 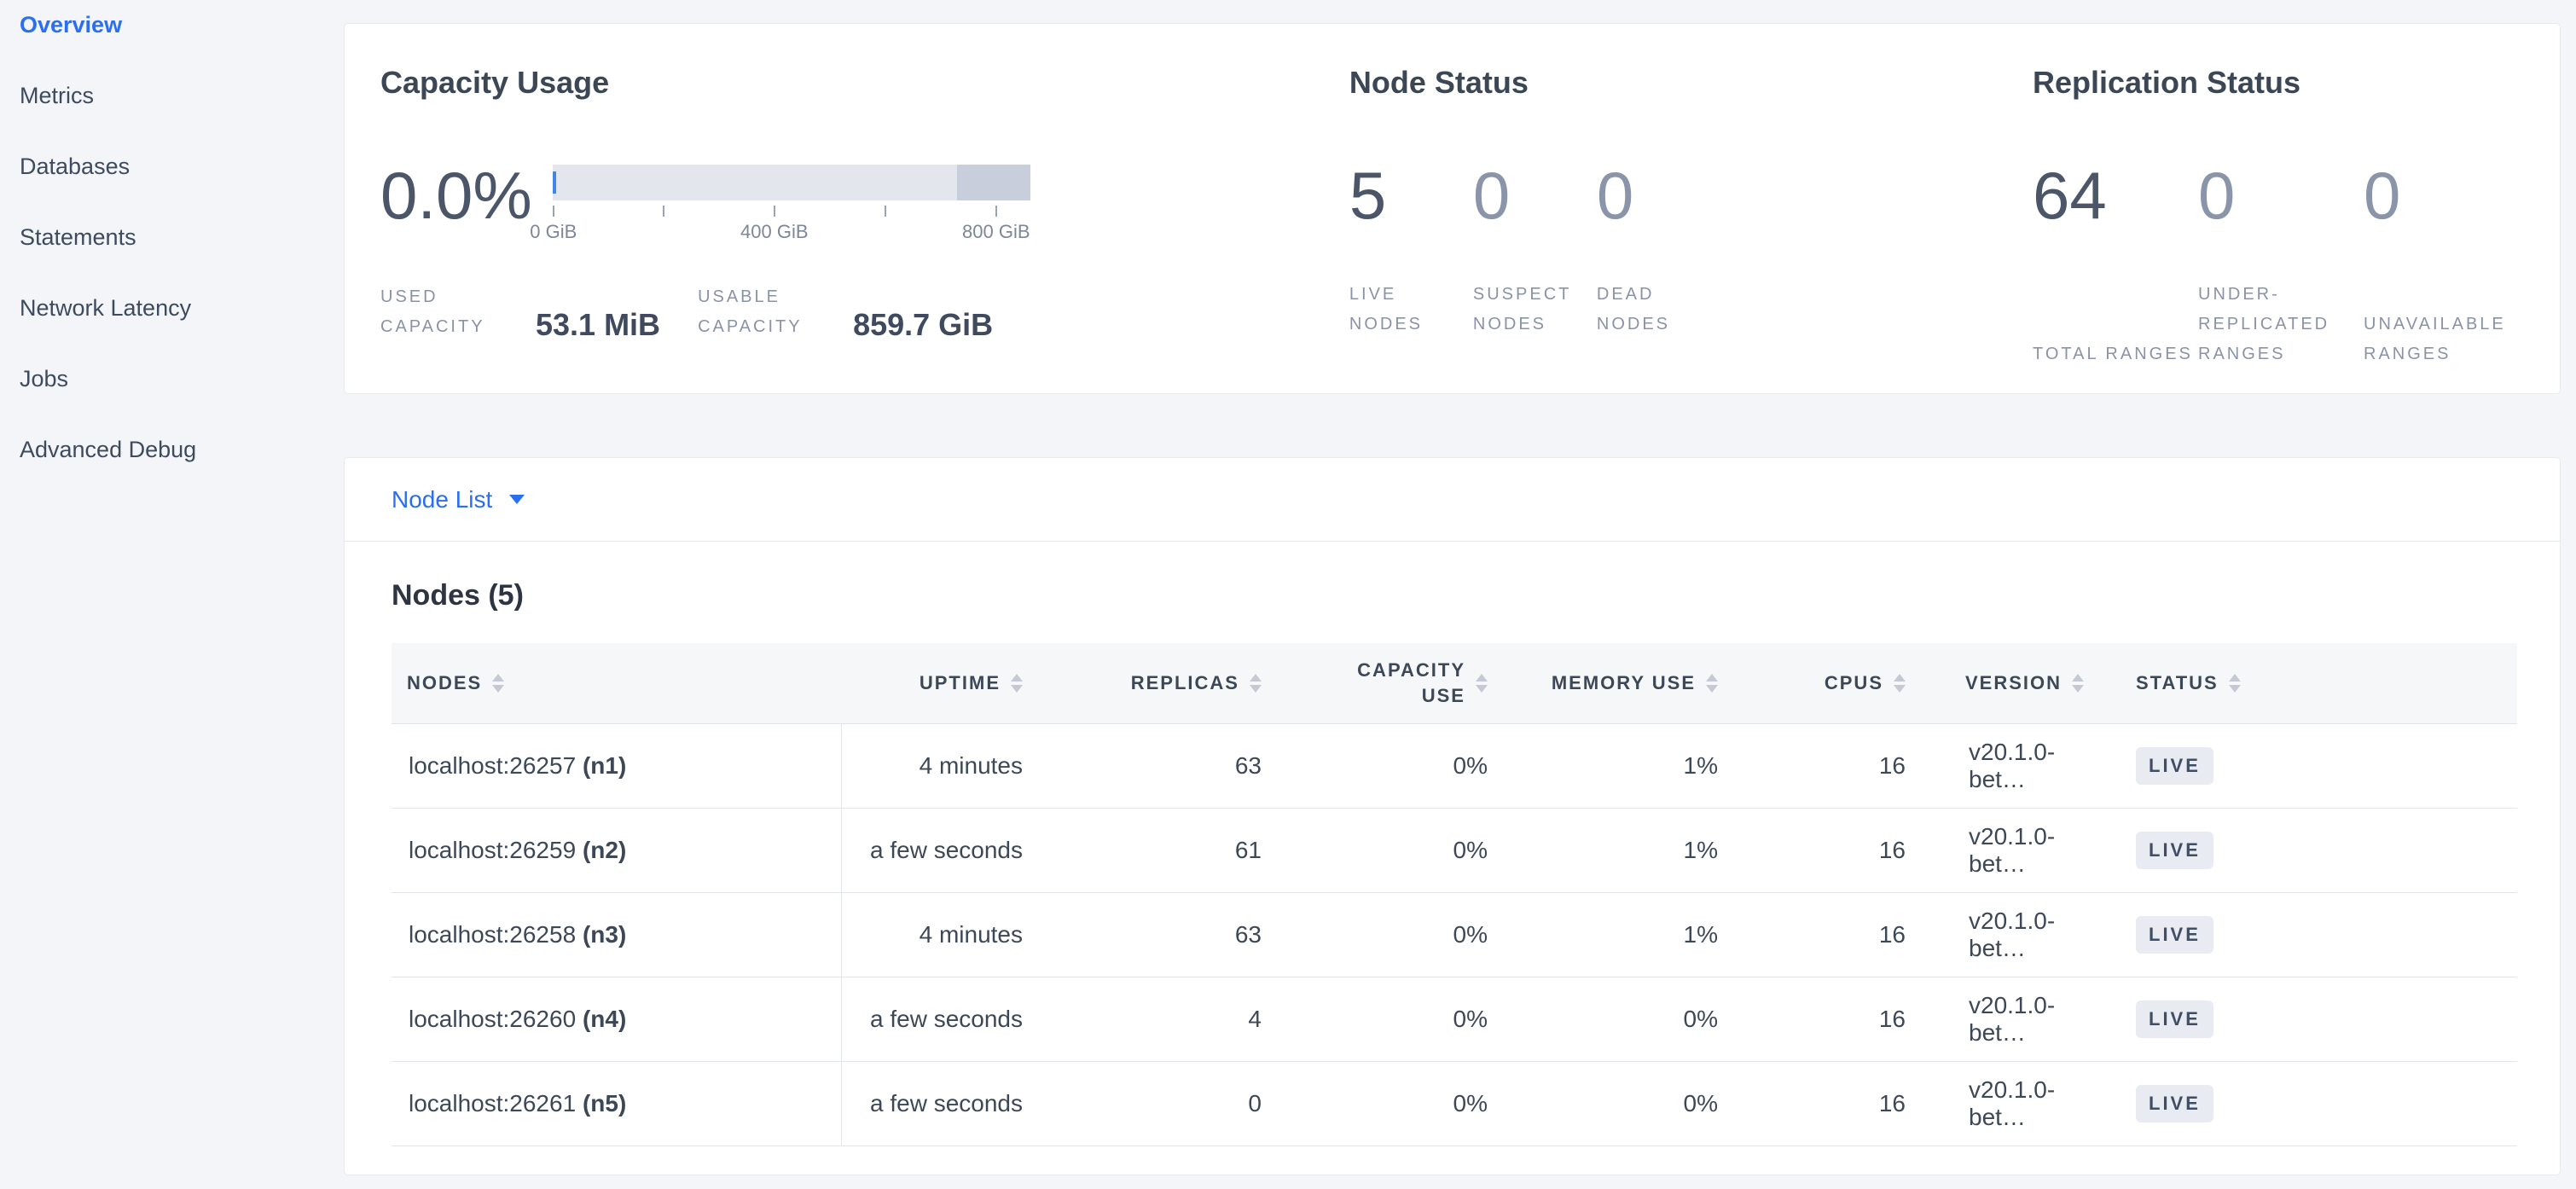 What do you see at coordinates (617, 766) in the screenshot?
I see `node-address-cell: localhost:26257 (n1)` at bounding box center [617, 766].